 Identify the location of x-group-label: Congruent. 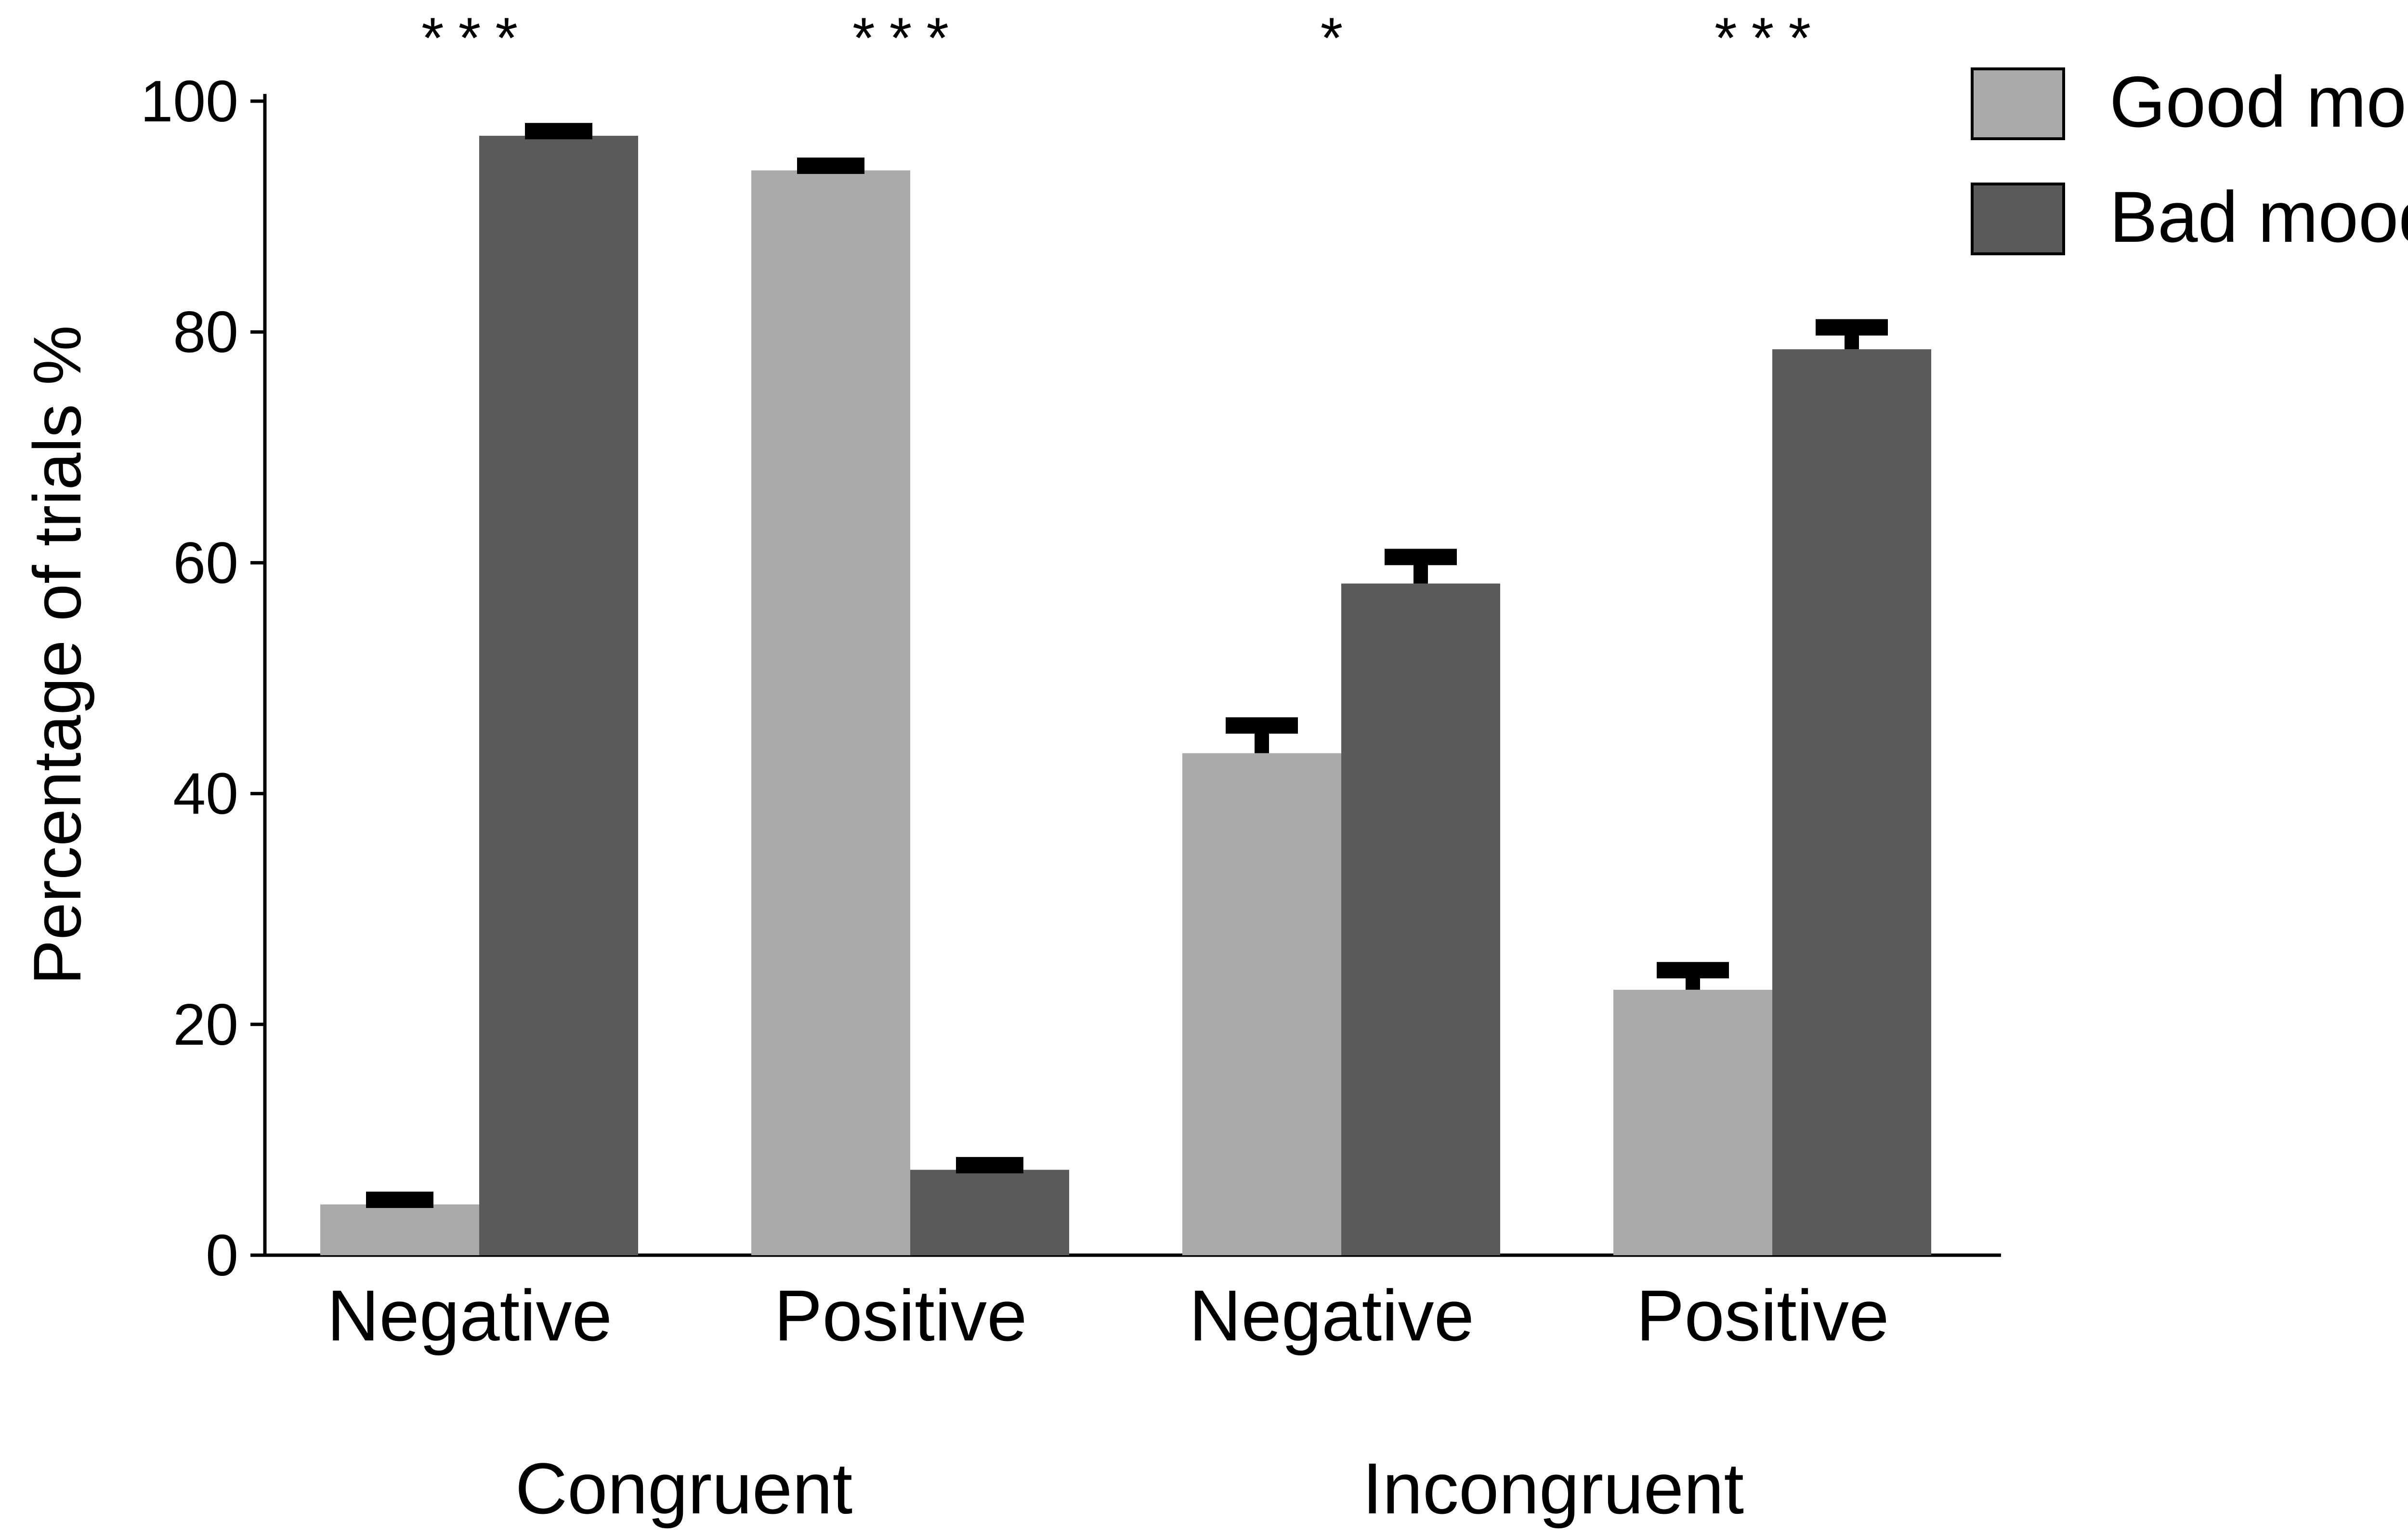
(684, 1488).